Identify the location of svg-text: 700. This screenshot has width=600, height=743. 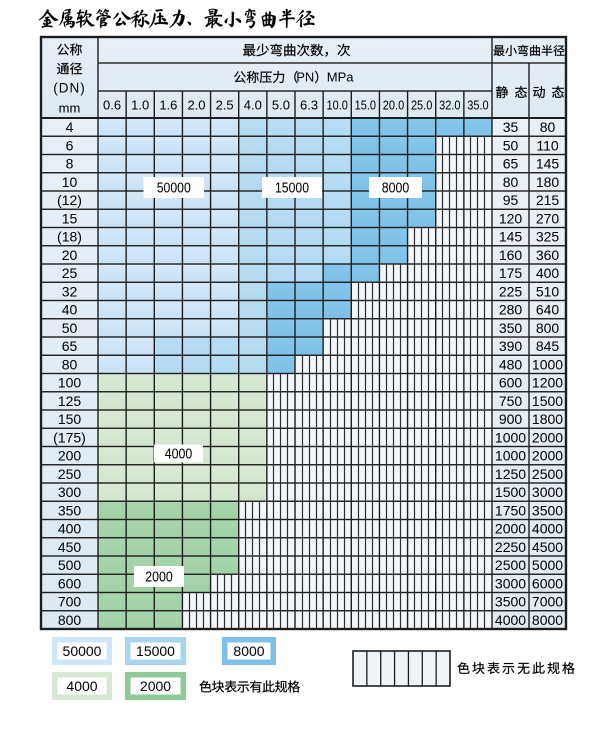
(70, 602).